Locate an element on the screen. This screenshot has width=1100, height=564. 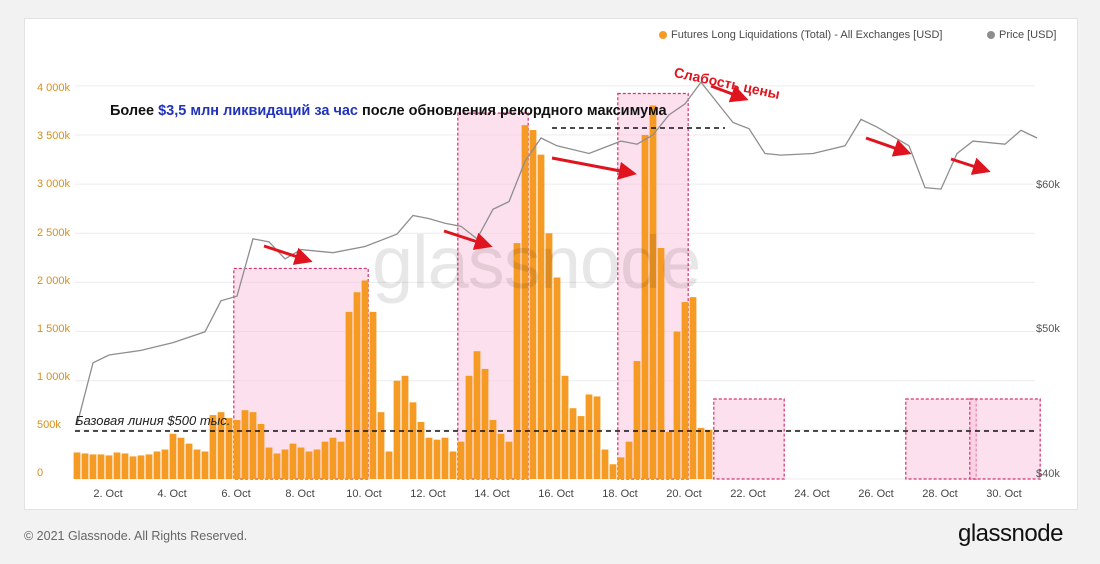
x-tick: 12. Oct is located at coordinates (428, 494).